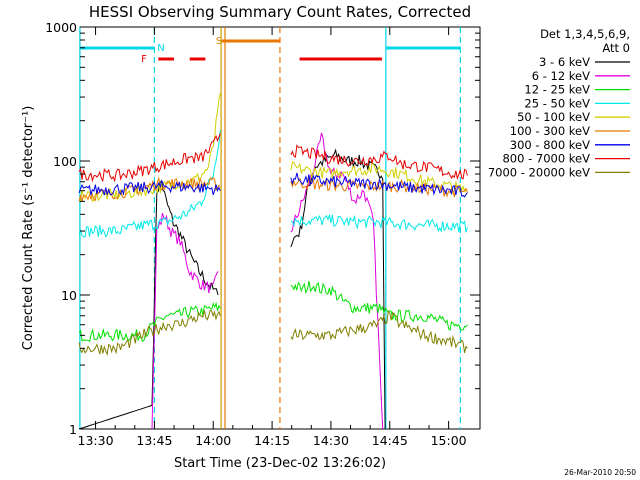 The height and width of the screenshot is (480, 640). What do you see at coordinates (144, 59) in the screenshot?
I see `flag-label-f: F` at bounding box center [144, 59].